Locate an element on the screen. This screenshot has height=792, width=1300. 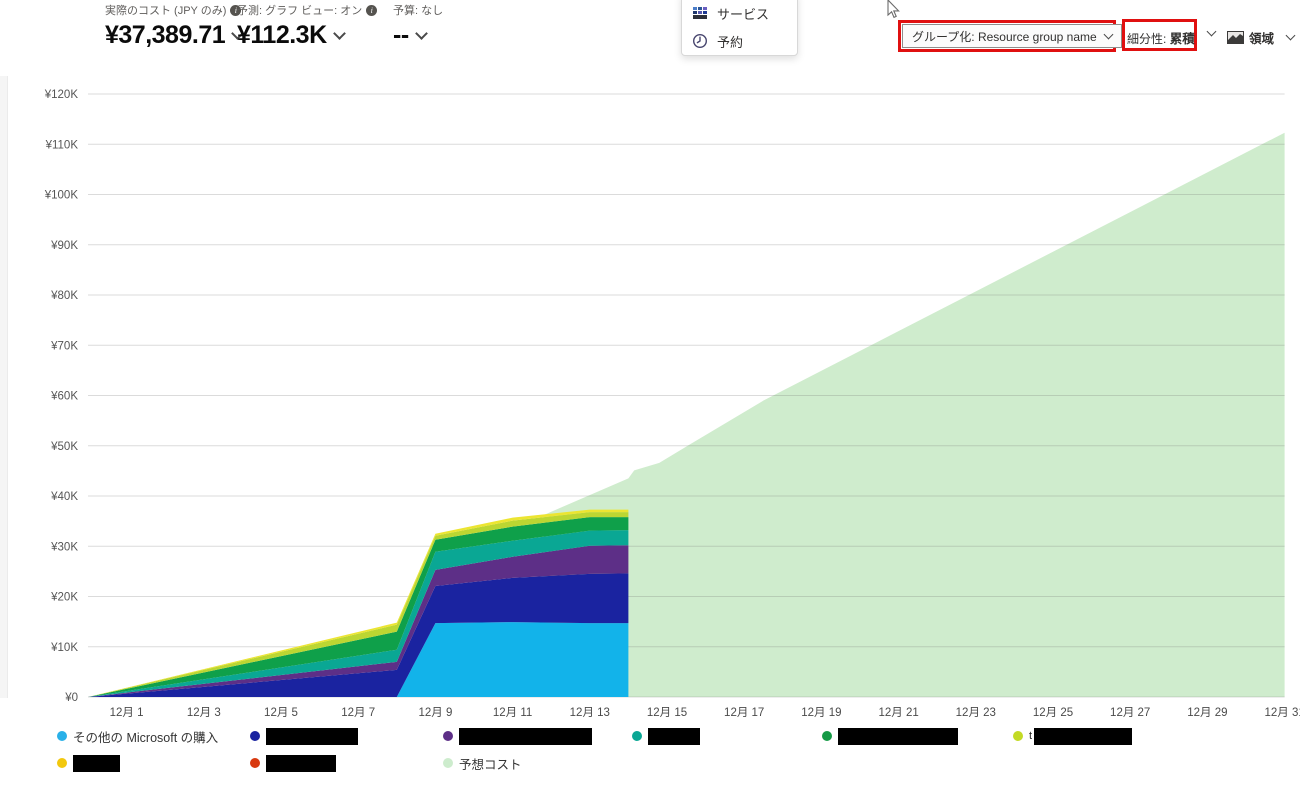
legend-item: 予想コスト is located at coordinates (482, 763).